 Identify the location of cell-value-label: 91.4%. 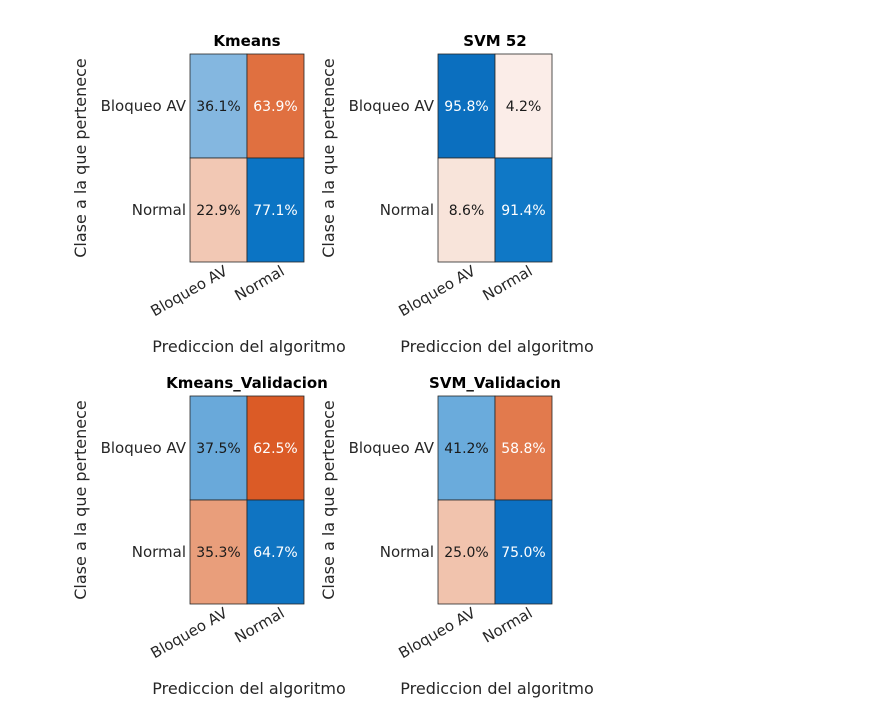
(523, 211).